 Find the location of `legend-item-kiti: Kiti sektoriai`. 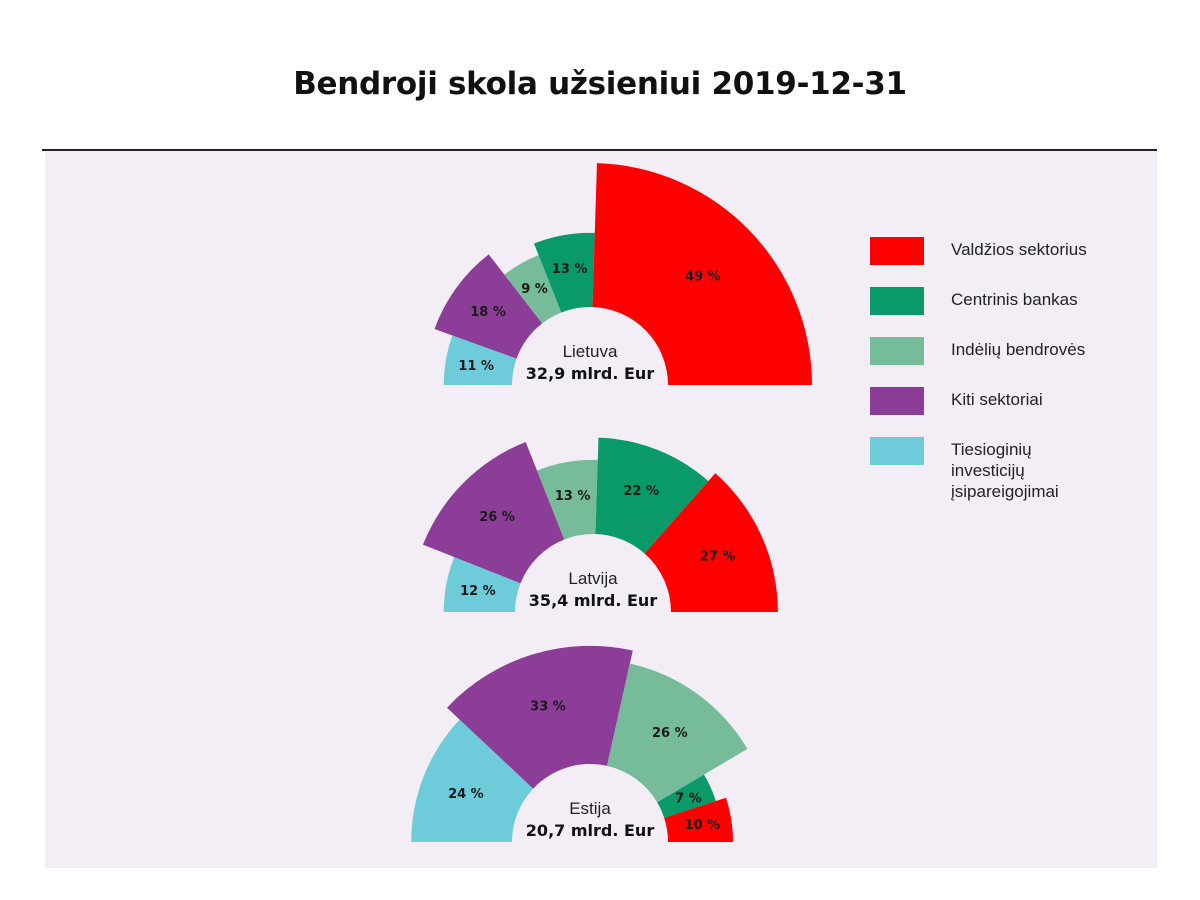

legend-item-kiti: Kiti sektoriai is located at coordinates (1020, 410).